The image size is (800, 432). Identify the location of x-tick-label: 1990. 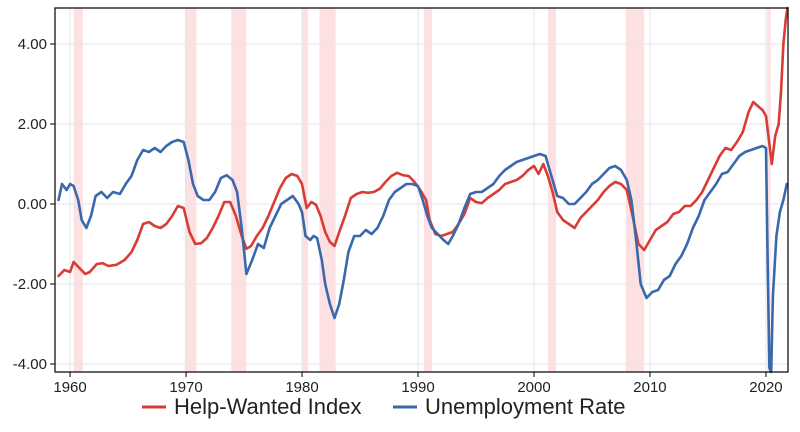
(417, 387).